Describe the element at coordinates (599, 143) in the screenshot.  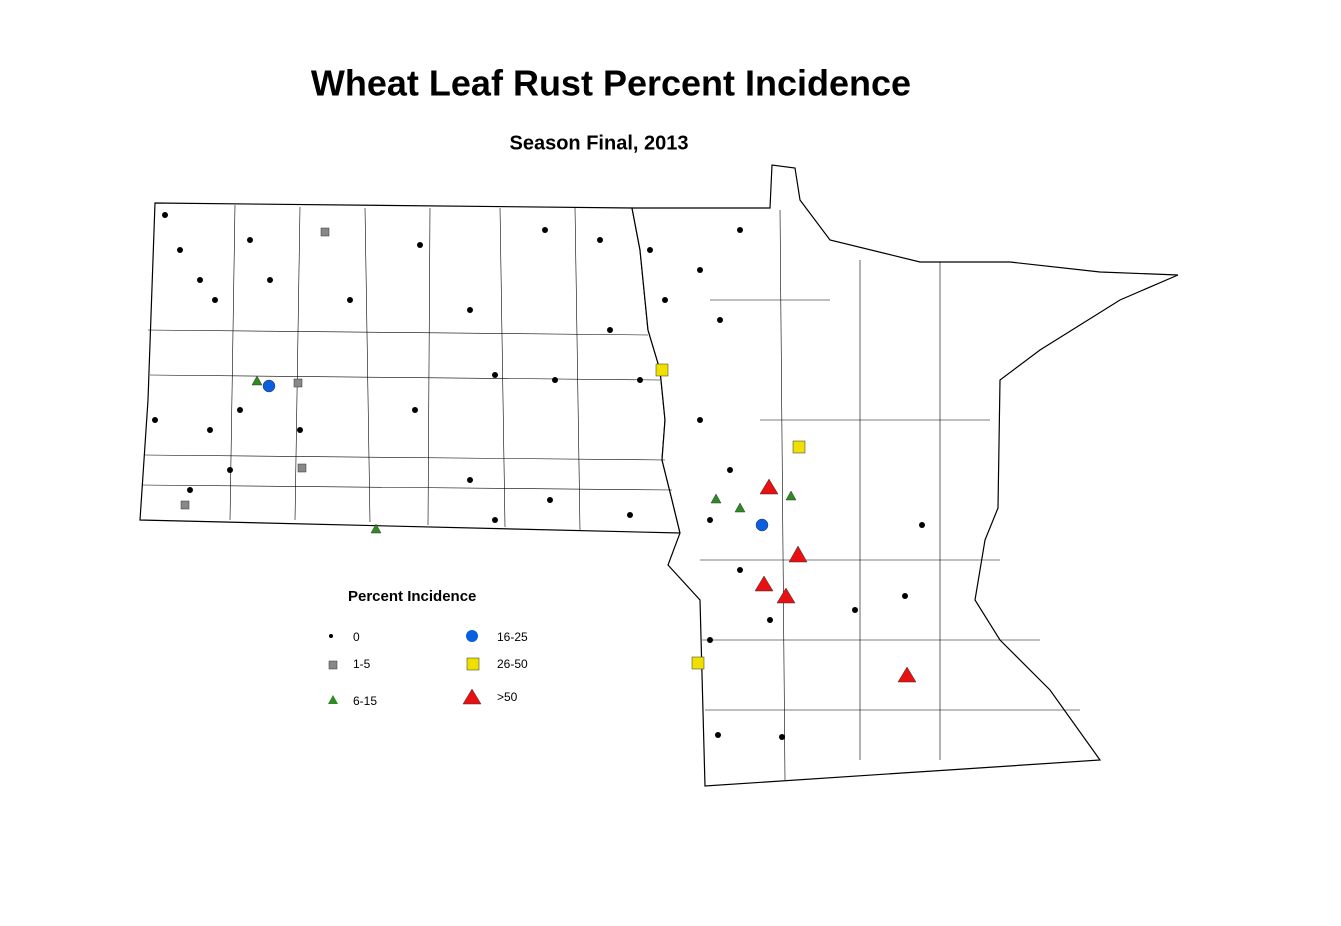
I see `map-subtitle: Season Final, 2013` at that location.